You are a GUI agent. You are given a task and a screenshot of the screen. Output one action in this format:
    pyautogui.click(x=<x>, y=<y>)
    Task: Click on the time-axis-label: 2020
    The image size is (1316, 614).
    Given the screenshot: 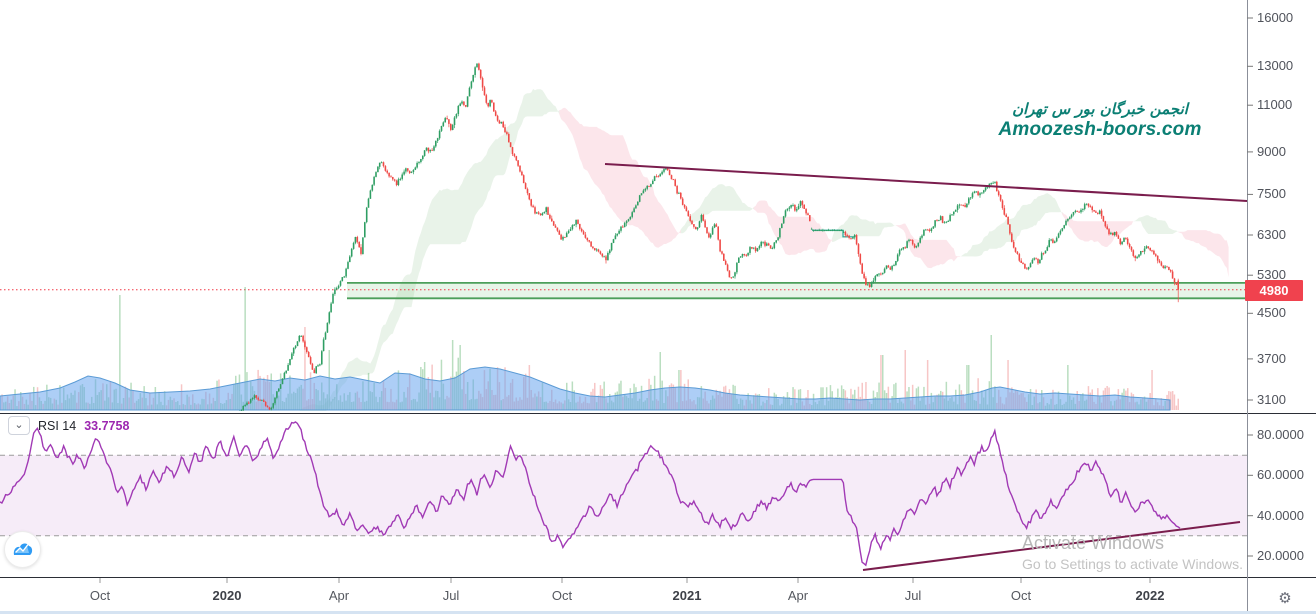 What is the action you would take?
    pyautogui.click(x=227, y=595)
    